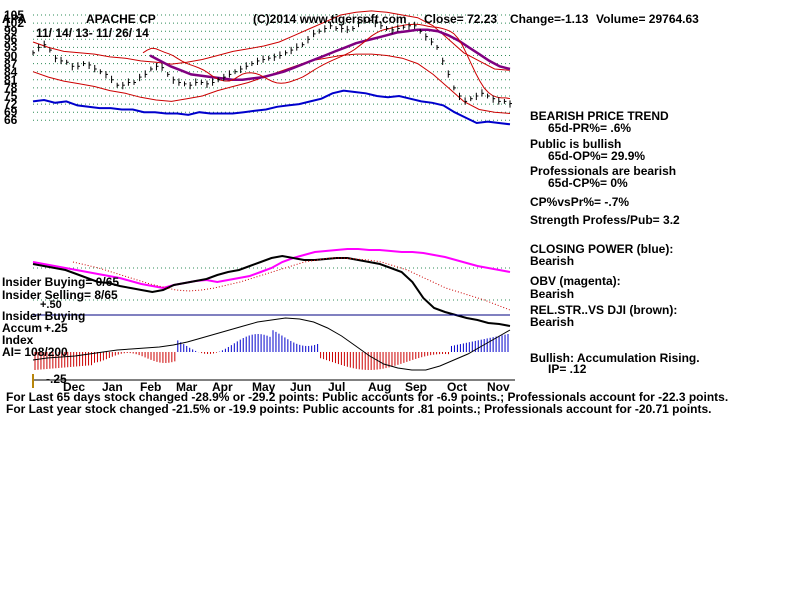  What do you see at coordinates (11, 31) in the screenshot?
I see `y-tick-label: 99` at bounding box center [11, 31].